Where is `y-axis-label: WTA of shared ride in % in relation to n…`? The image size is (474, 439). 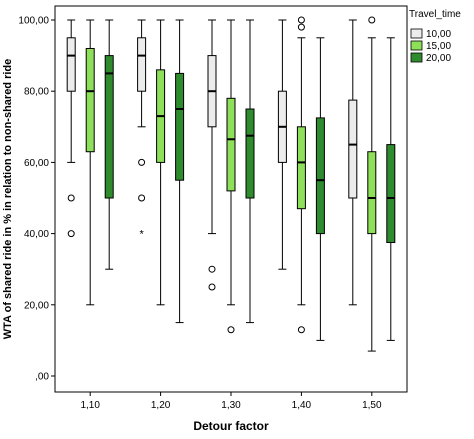 y-axis-label: WTA of shared ride in % in relation to n… is located at coordinates (8, 199).